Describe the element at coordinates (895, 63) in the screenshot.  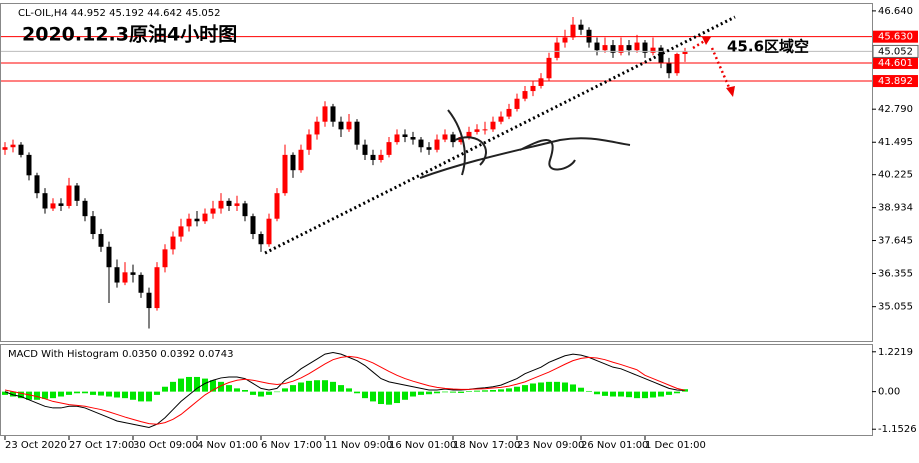
I see `level-label: 44.601` at that location.